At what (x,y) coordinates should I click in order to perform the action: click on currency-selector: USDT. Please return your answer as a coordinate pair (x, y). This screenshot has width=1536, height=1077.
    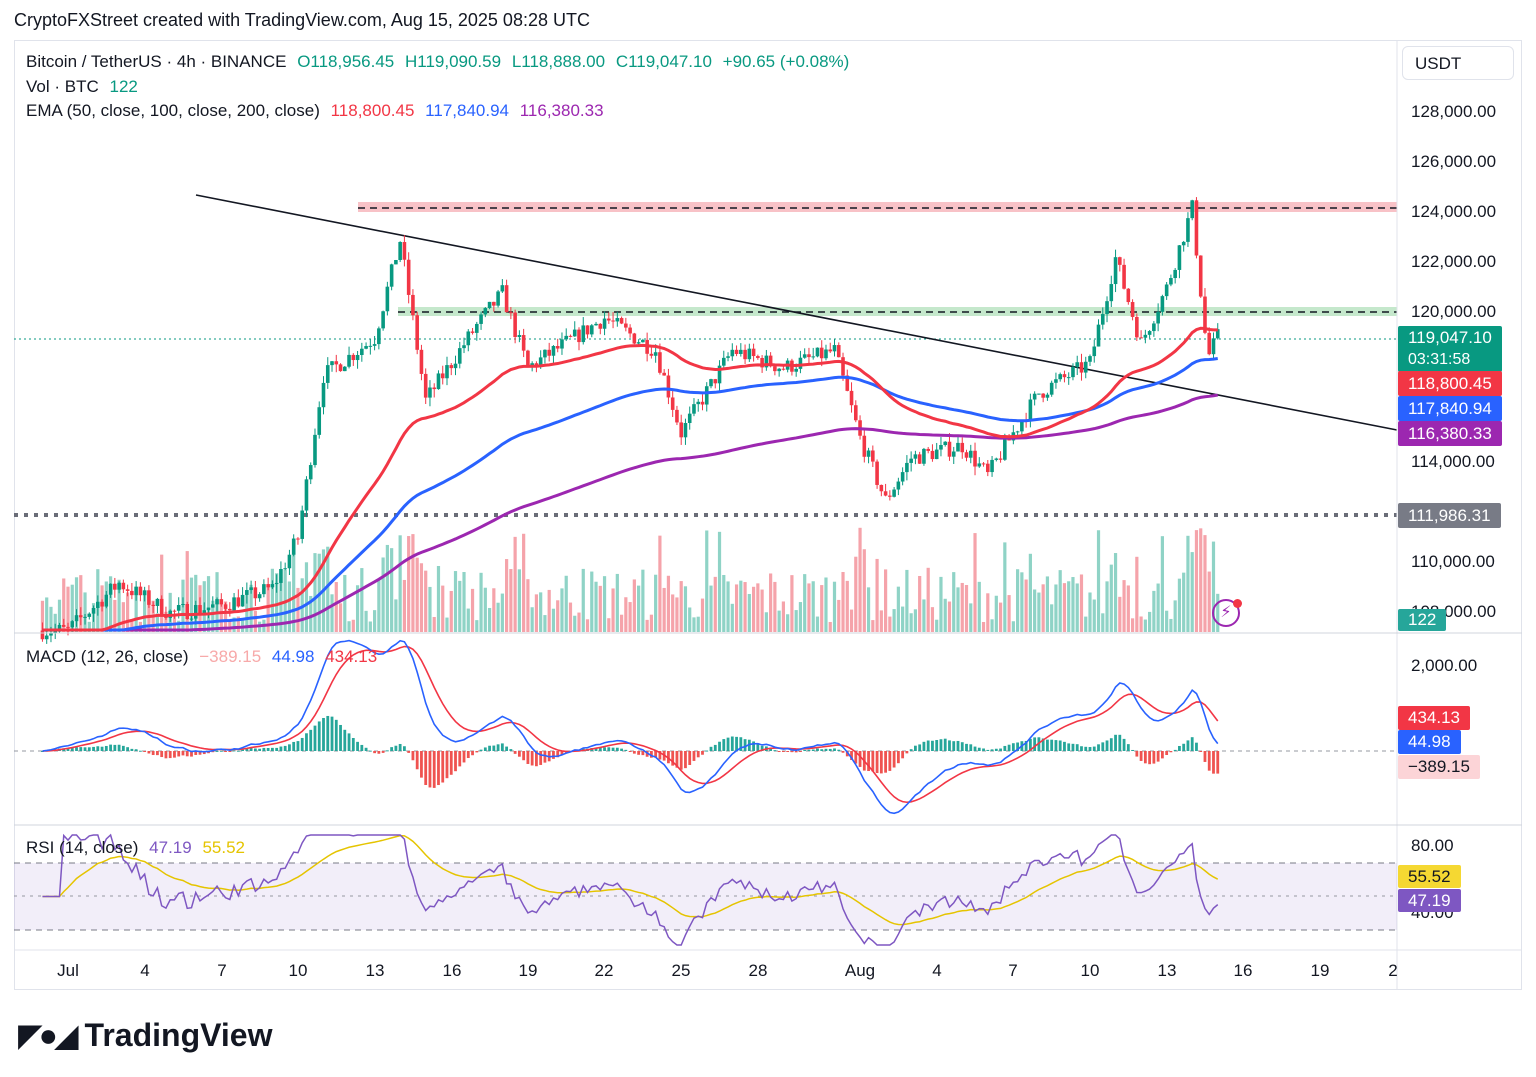
    Looking at the image, I should click on (1458, 63).